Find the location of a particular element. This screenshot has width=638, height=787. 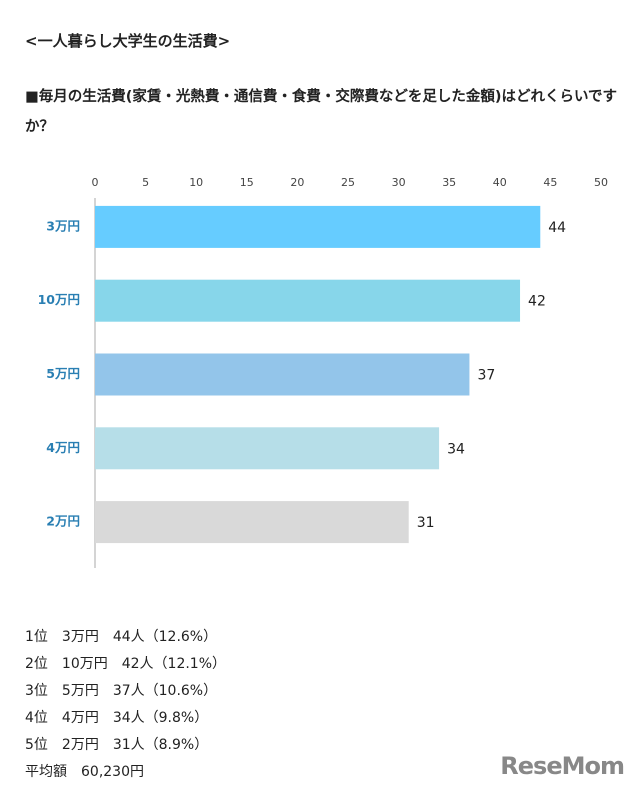

x-tick-label: 5 is located at coordinates (145, 182).